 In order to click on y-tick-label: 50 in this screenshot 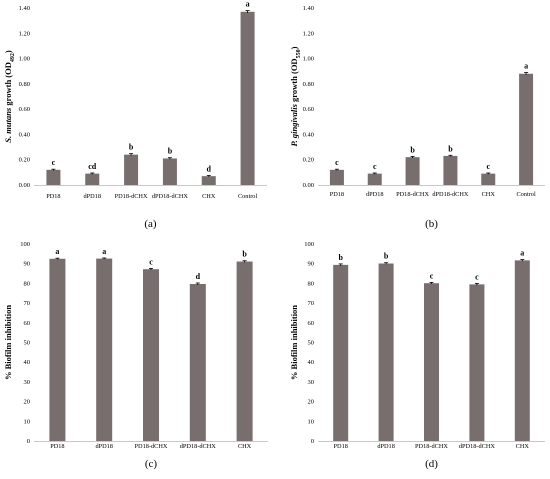, I will do `click(27, 343)`.